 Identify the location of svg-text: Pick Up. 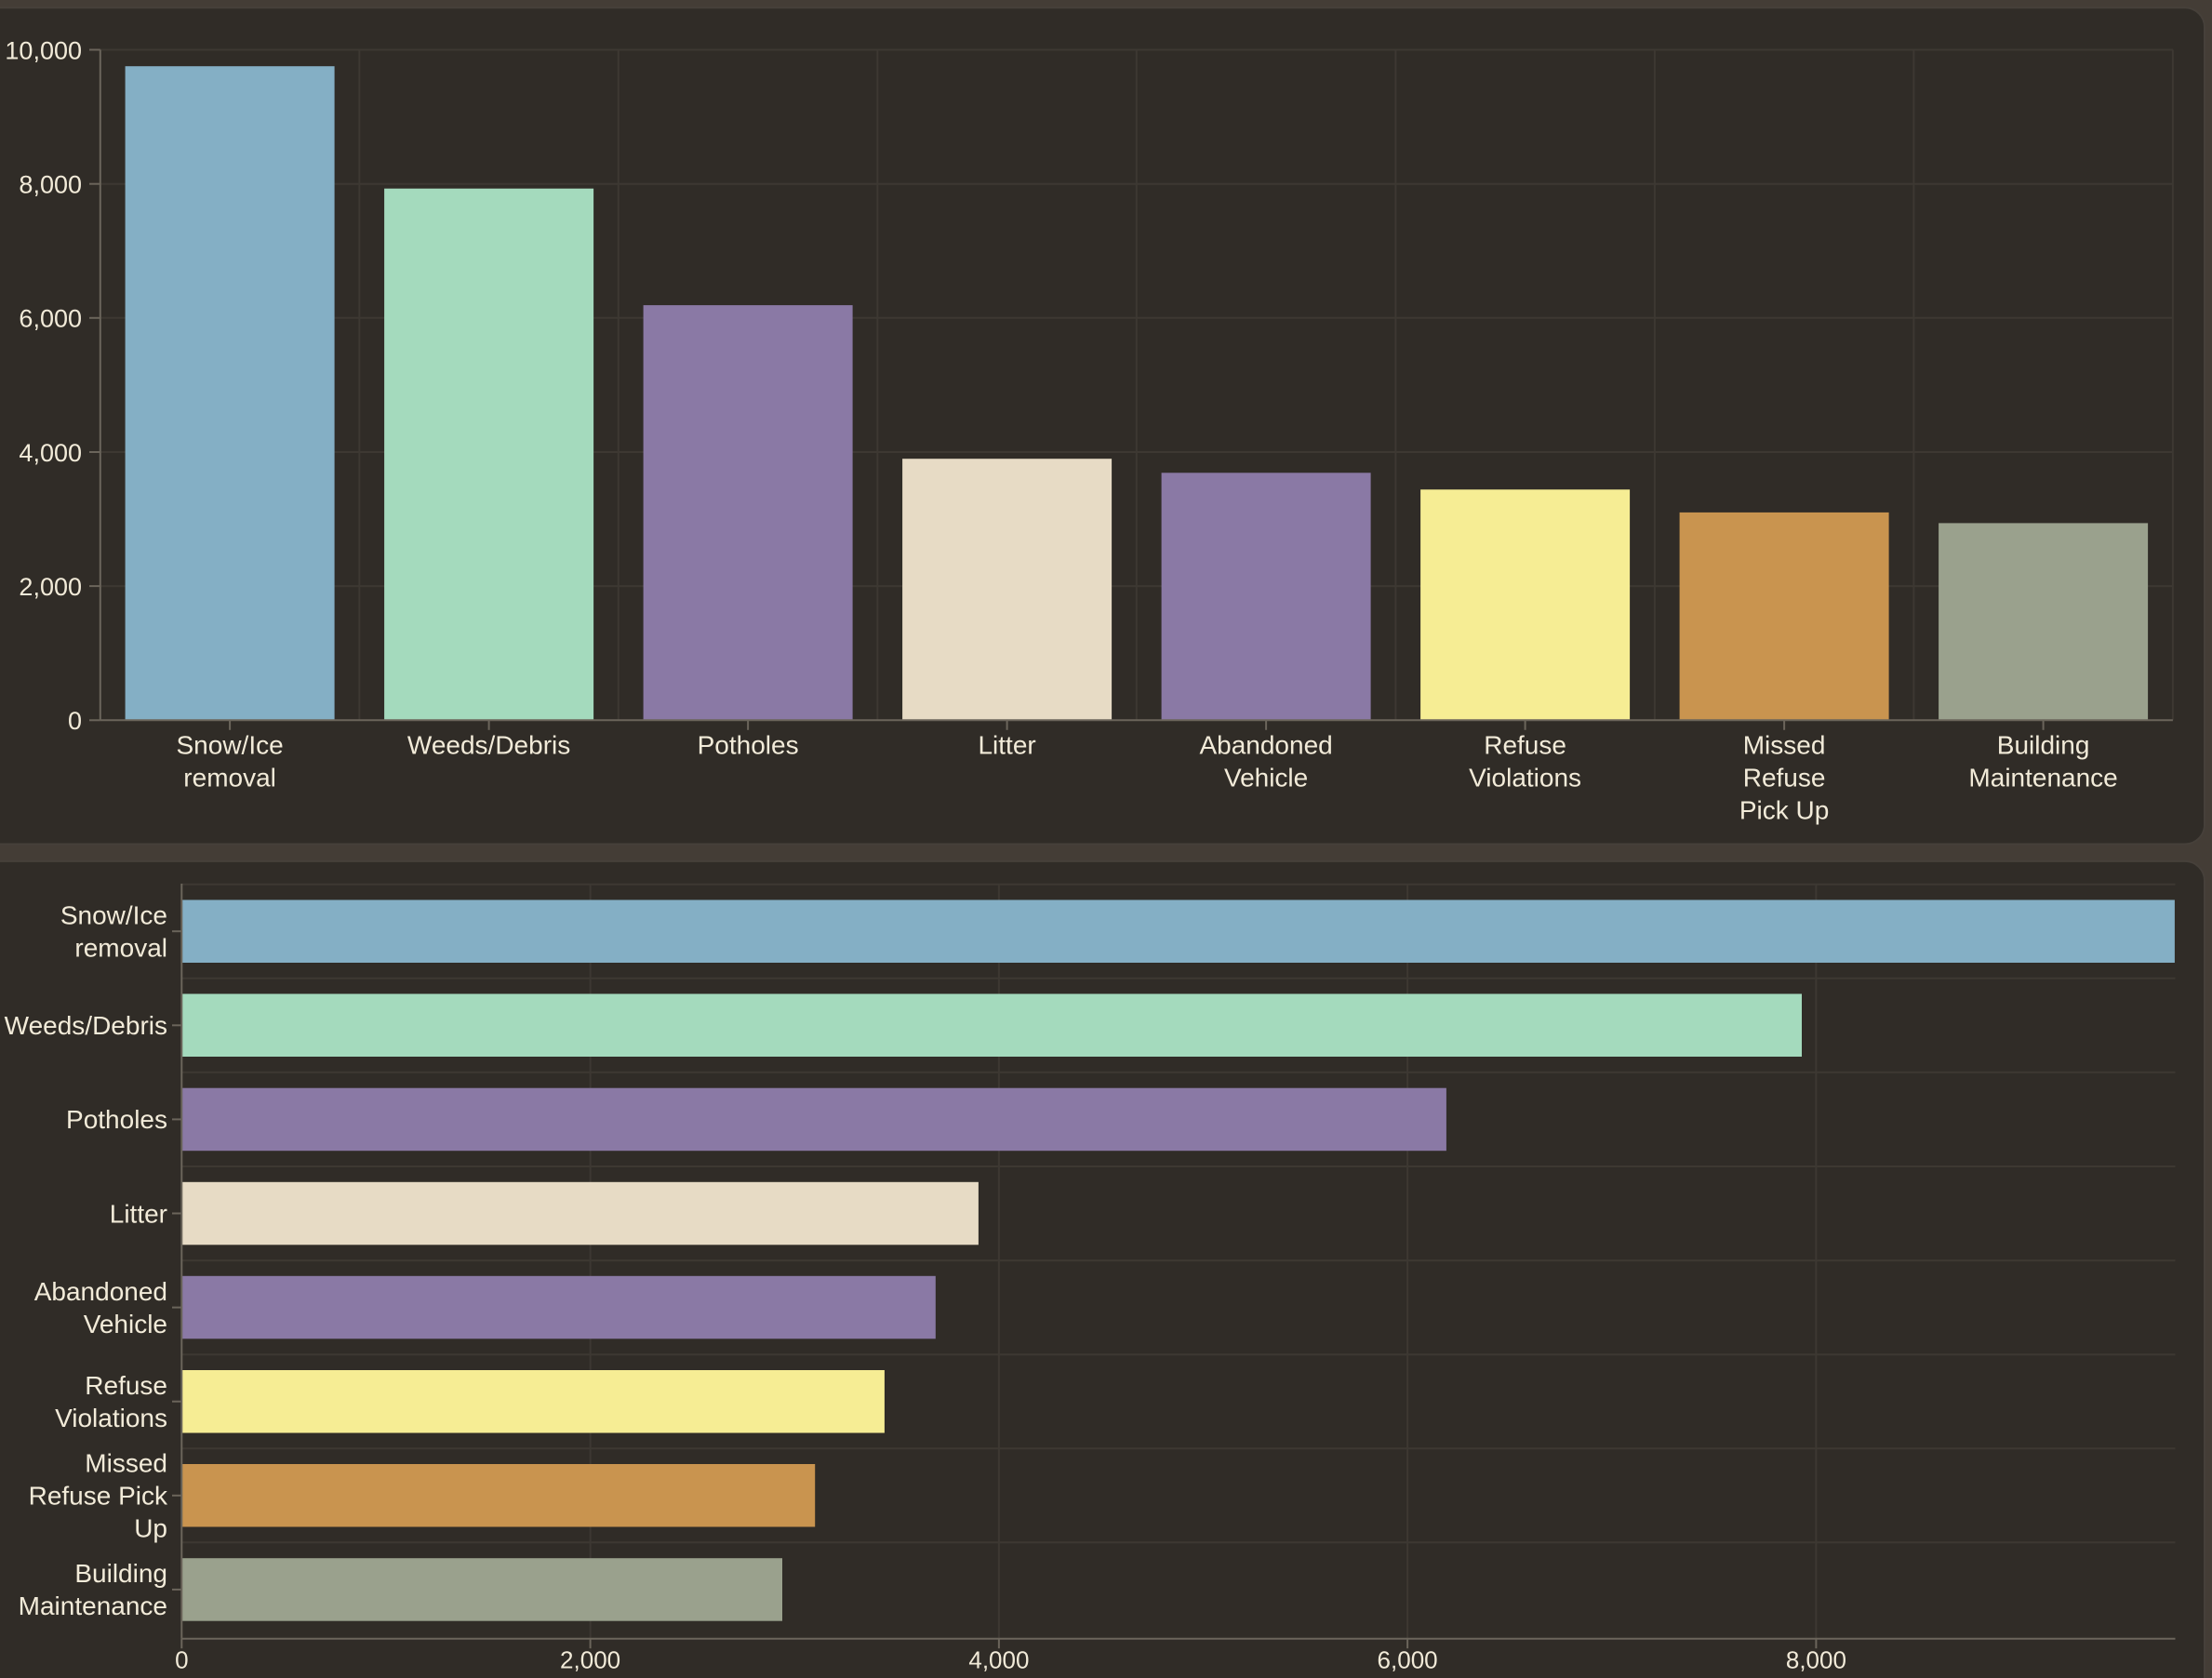
(1784, 811).